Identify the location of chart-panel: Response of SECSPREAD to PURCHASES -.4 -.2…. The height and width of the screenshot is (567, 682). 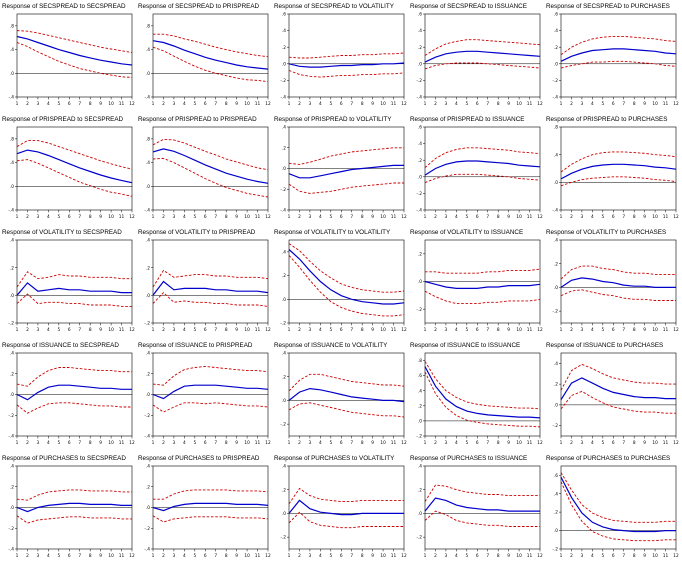
(613, 58).